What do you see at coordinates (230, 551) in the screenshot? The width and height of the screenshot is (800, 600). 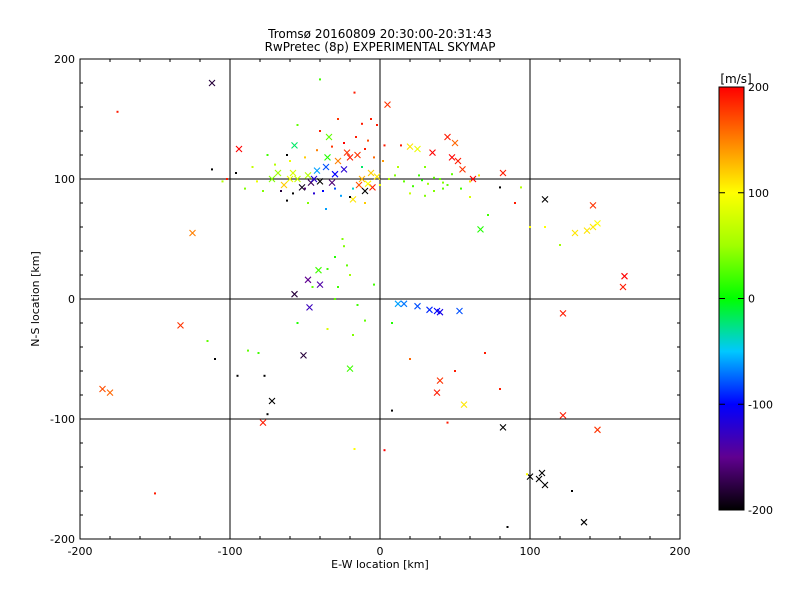 I see `x-tick-label: -100` at bounding box center [230, 551].